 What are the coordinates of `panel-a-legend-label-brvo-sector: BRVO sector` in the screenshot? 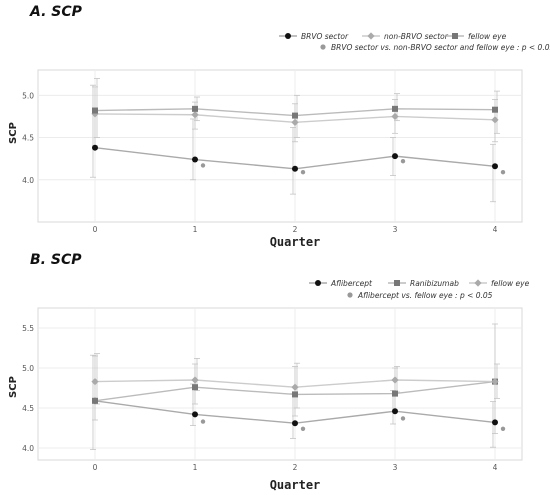 It's located at (325, 36).